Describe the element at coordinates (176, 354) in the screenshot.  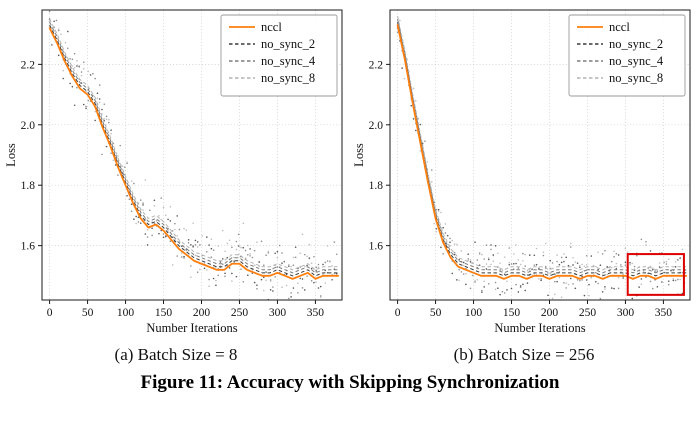
I see `subcaption-a: (a) Batch Size = 8` at that location.